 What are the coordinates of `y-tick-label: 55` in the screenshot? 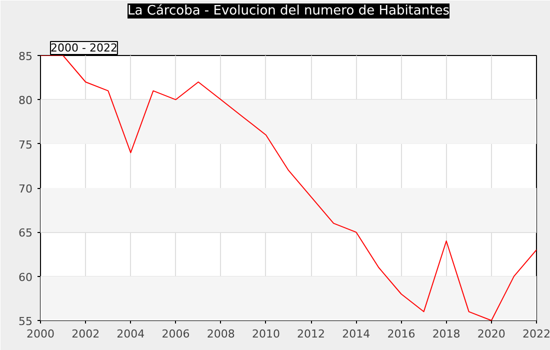 It's located at (25, 321).